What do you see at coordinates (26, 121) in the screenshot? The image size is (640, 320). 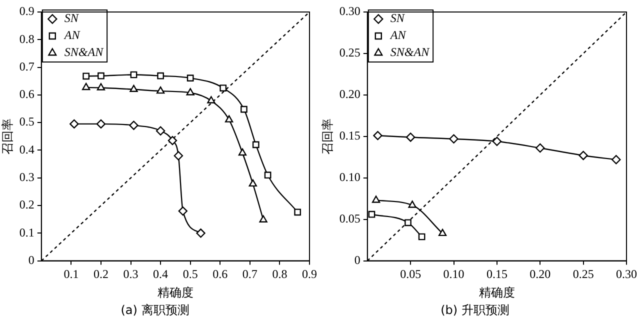 I see `y-tick-label: 0.5` at bounding box center [26, 121].